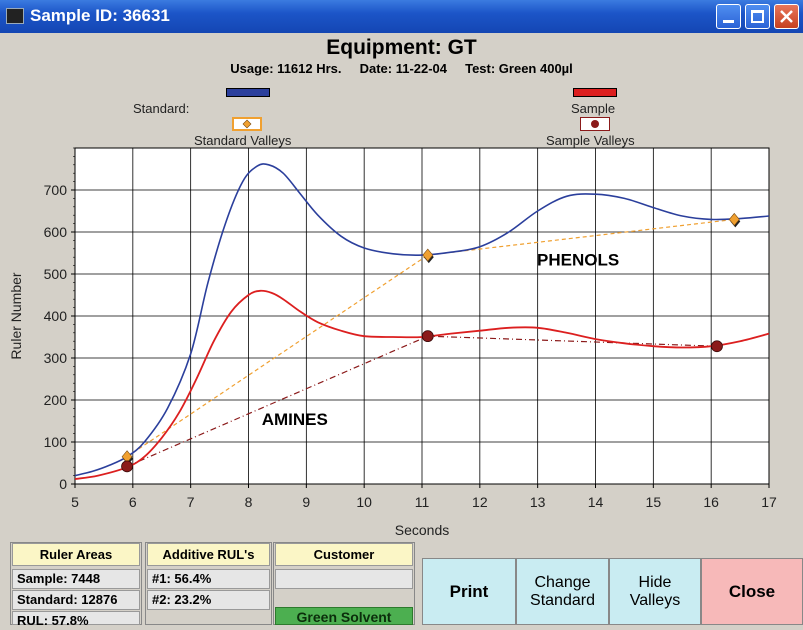  I want to click on minimize-icon, so click(728, 21).